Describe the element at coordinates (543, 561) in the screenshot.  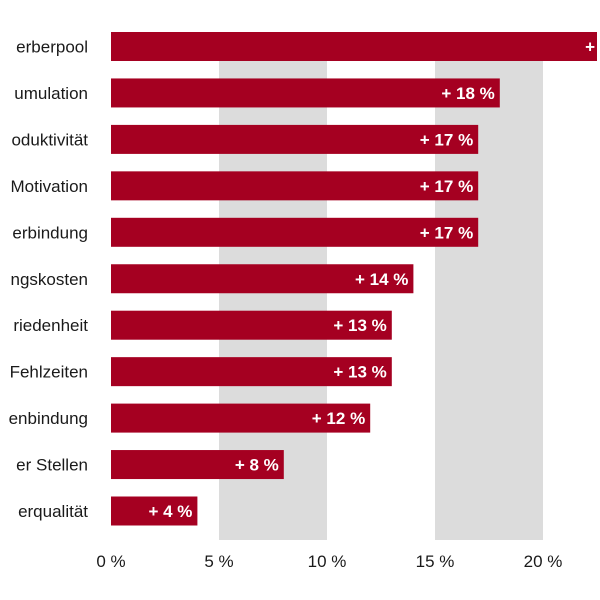
I see `x-tick-label: 20 %` at that location.